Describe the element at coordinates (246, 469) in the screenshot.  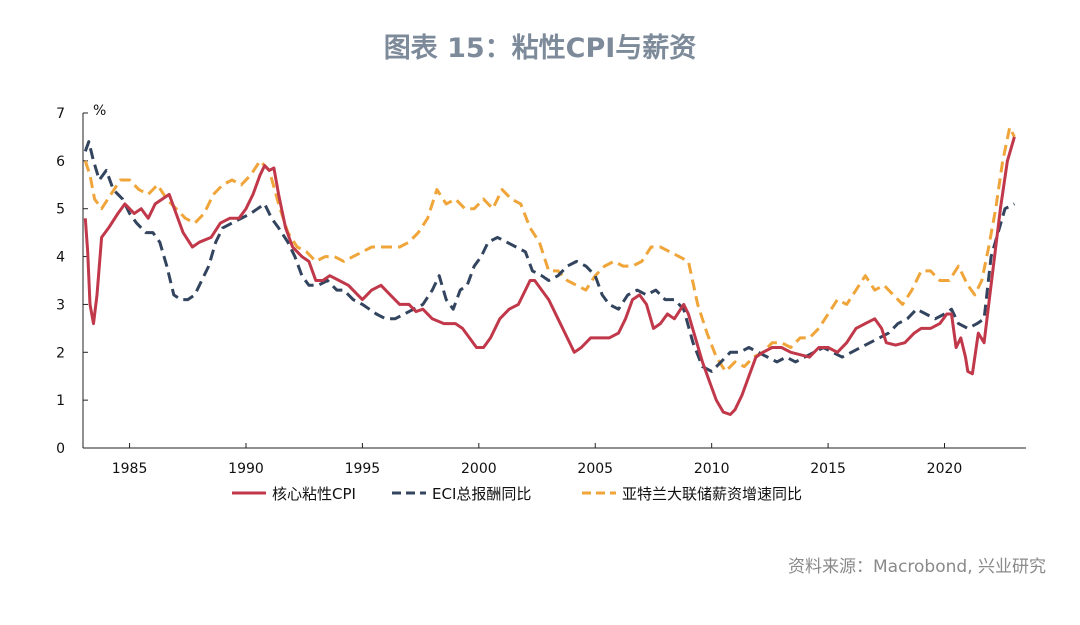
I see `x-tick-label: 1990` at that location.